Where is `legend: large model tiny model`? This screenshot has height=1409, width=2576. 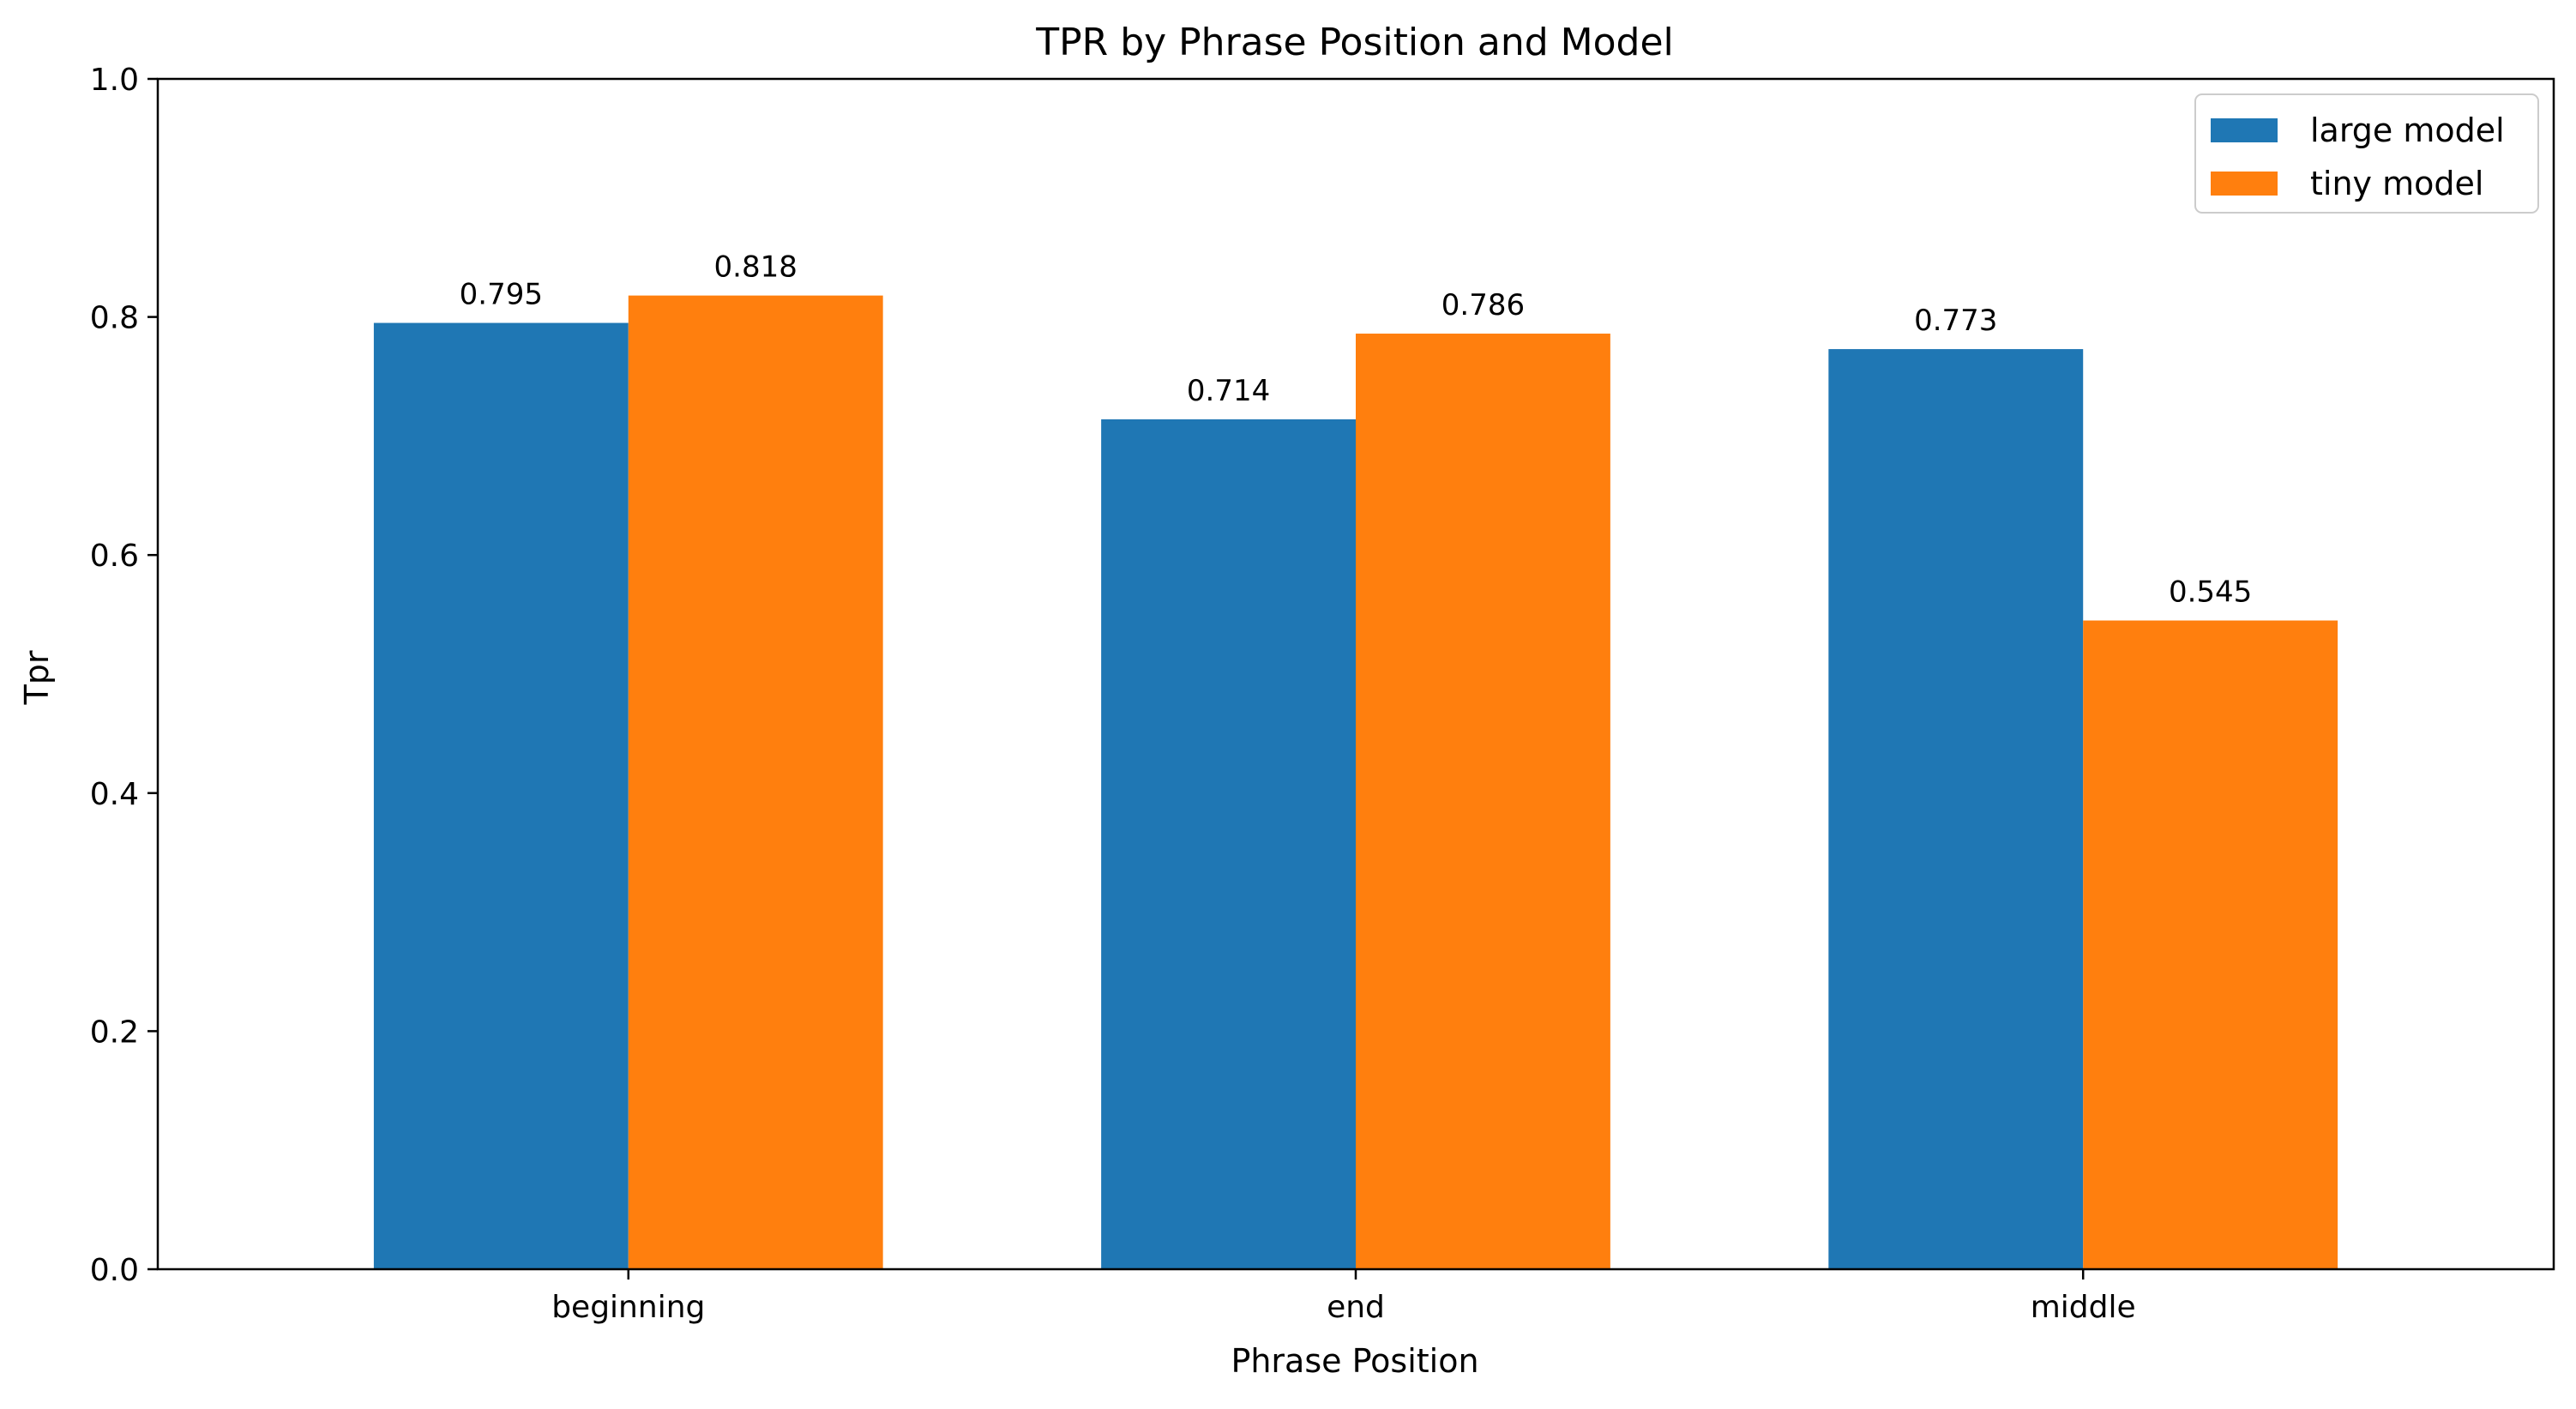 legend: large model tiny model is located at coordinates (2366, 153).